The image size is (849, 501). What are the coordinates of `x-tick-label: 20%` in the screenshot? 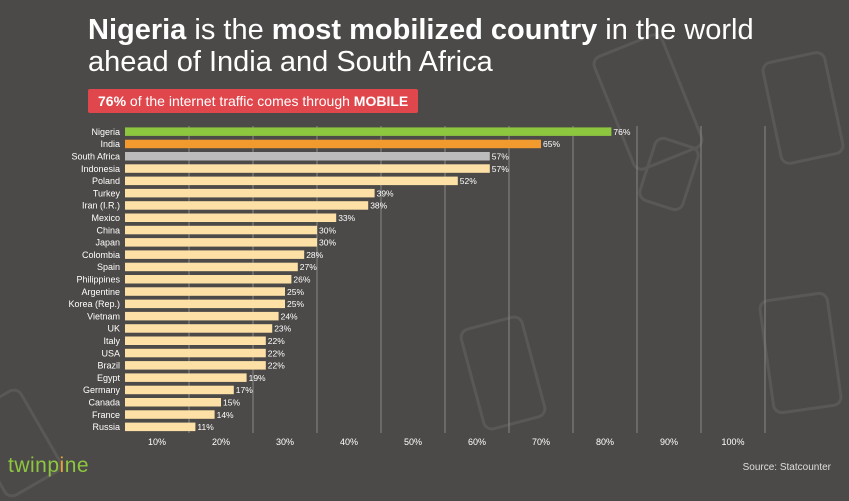 It's located at (221, 442).